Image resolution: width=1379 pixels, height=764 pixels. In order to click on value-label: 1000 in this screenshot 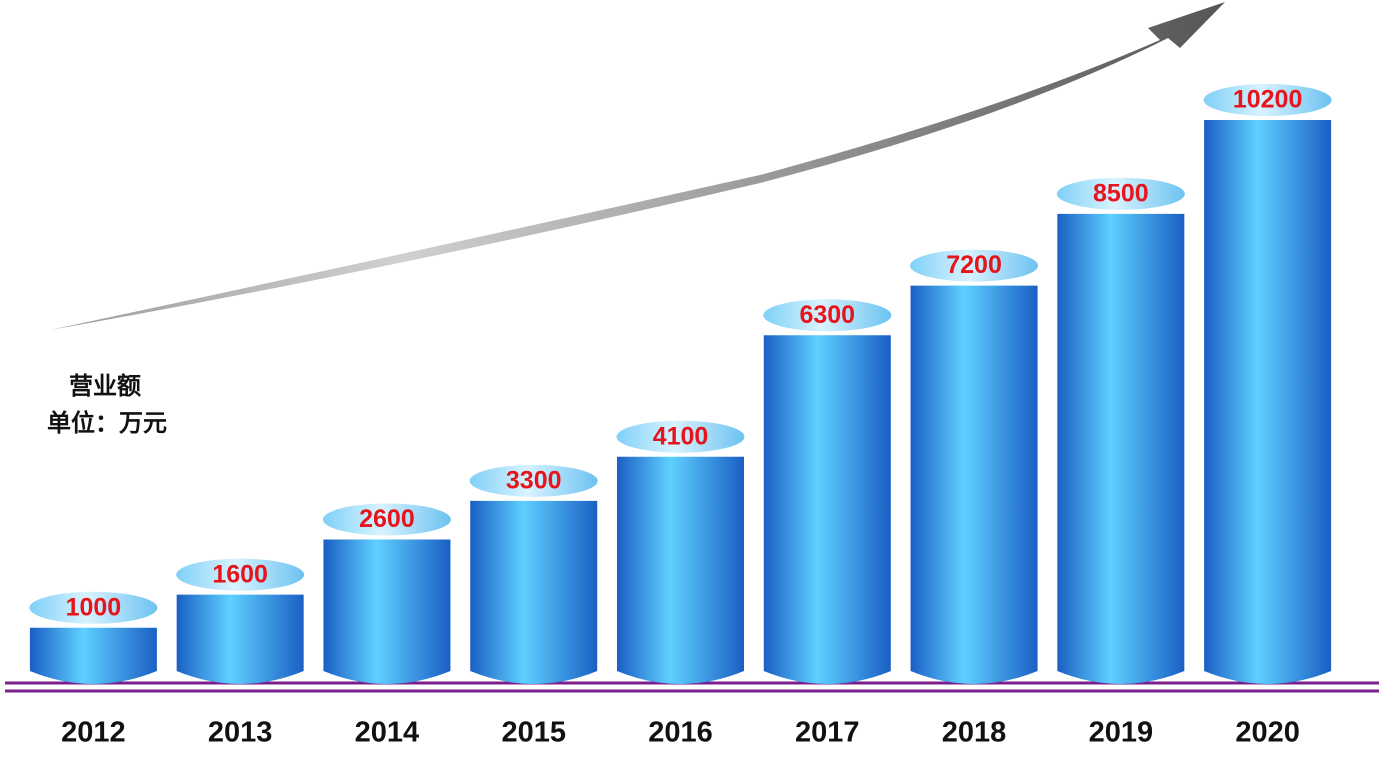, I will do `click(94, 607)`.